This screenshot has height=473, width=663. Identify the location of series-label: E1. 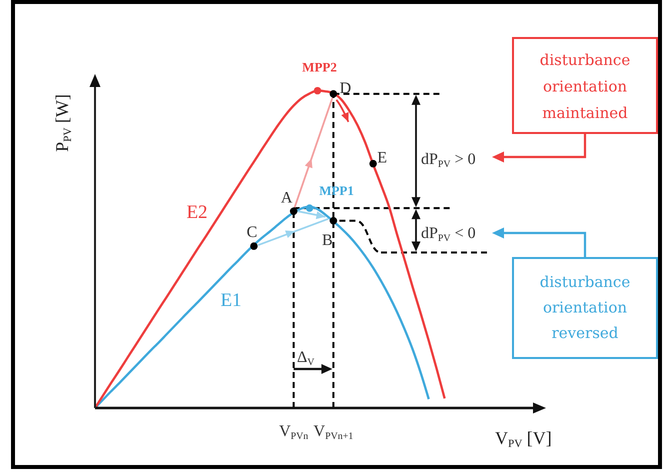
(231, 300).